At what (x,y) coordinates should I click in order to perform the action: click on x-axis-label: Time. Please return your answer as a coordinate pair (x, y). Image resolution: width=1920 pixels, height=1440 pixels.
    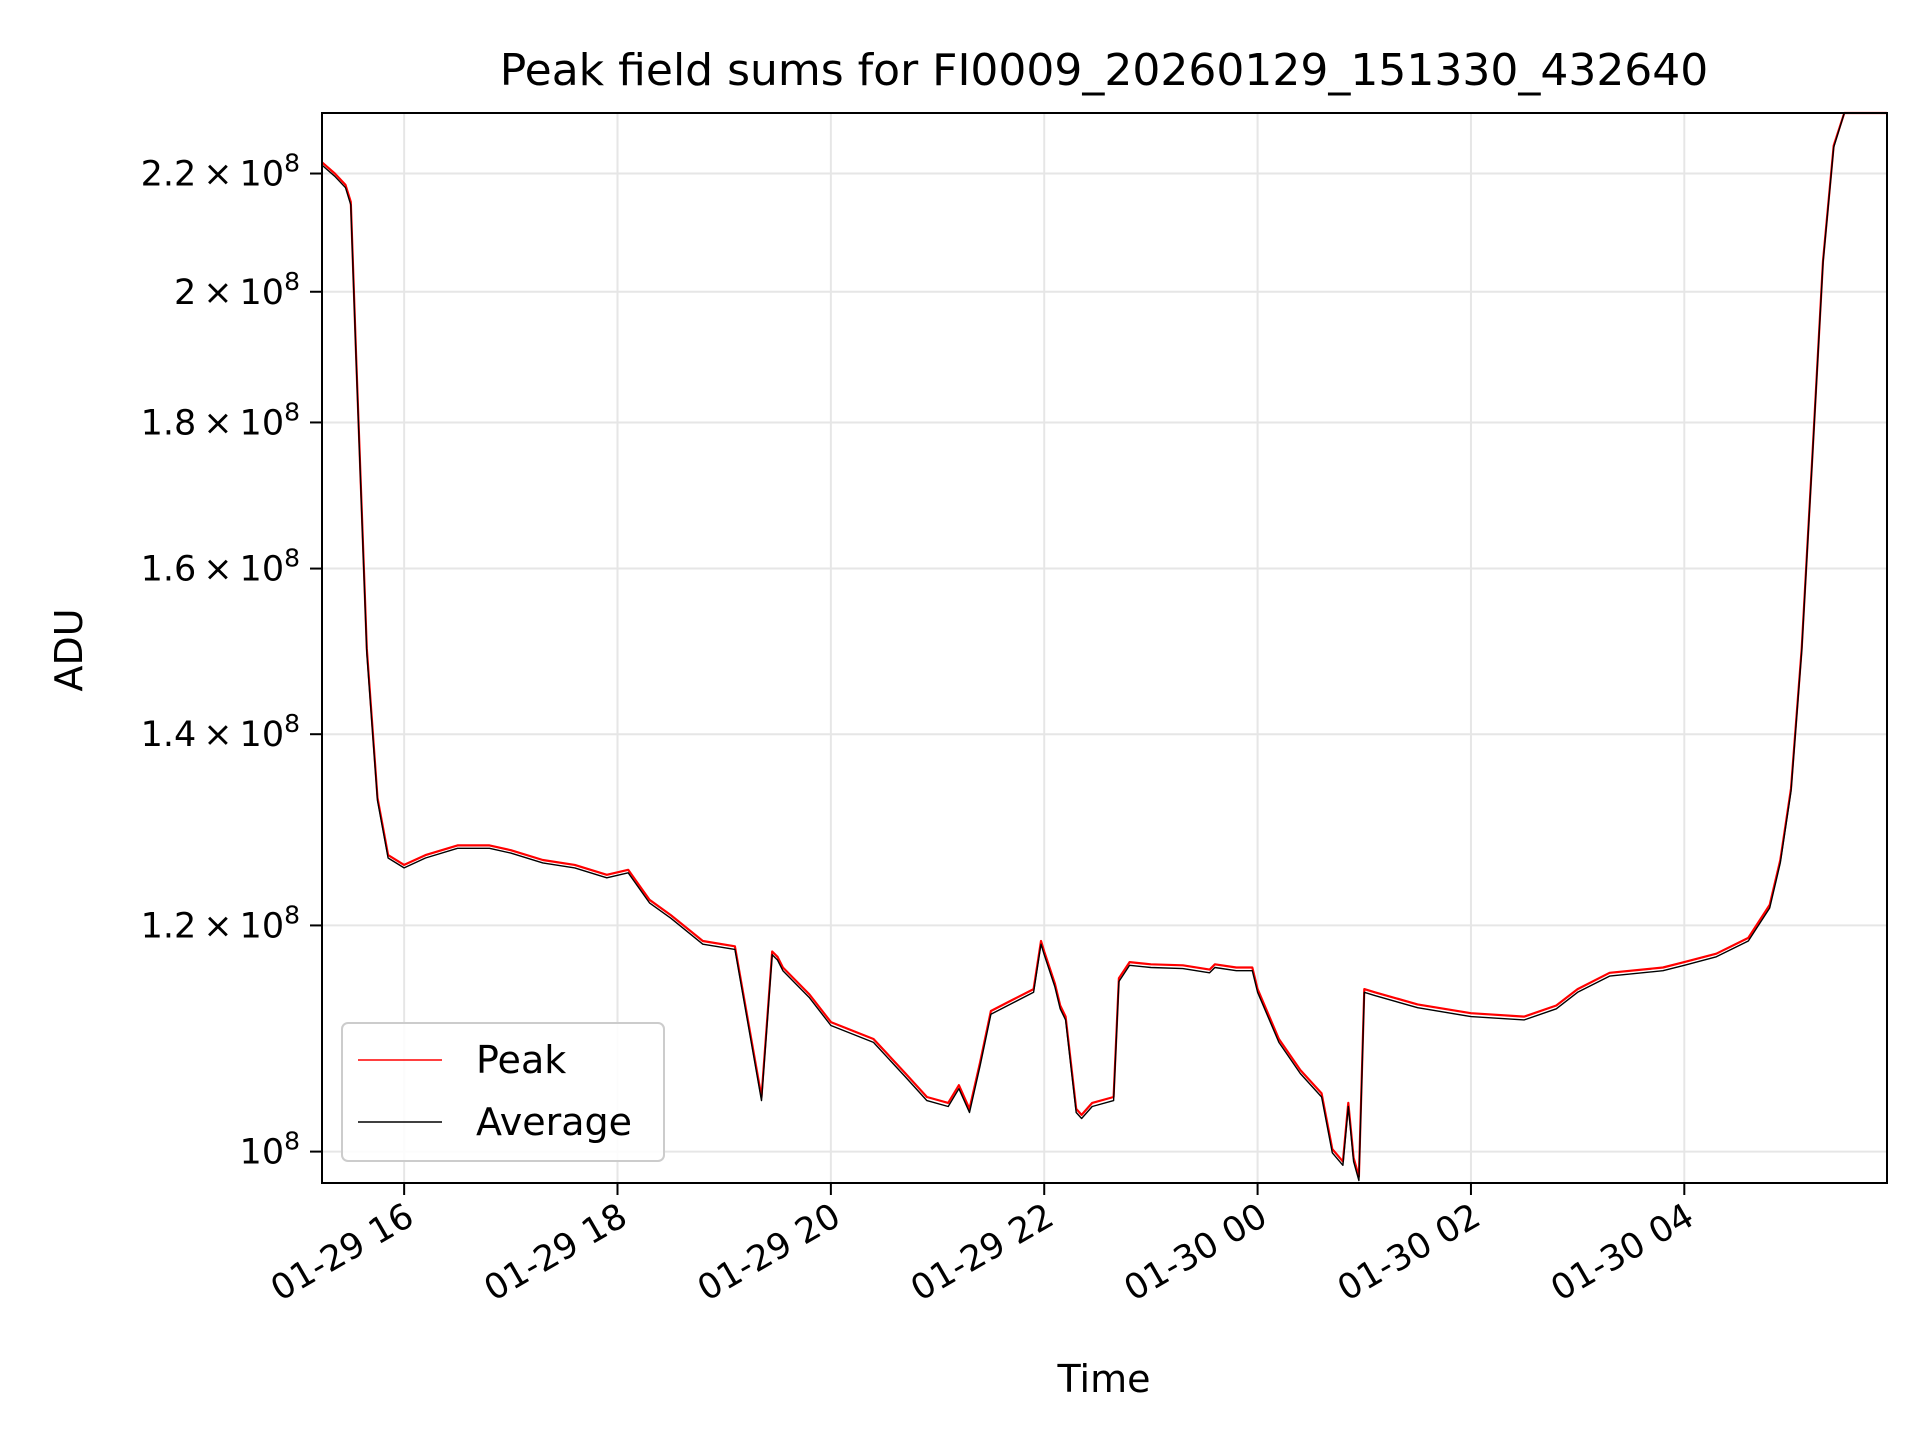
    Looking at the image, I should click on (1104, 1379).